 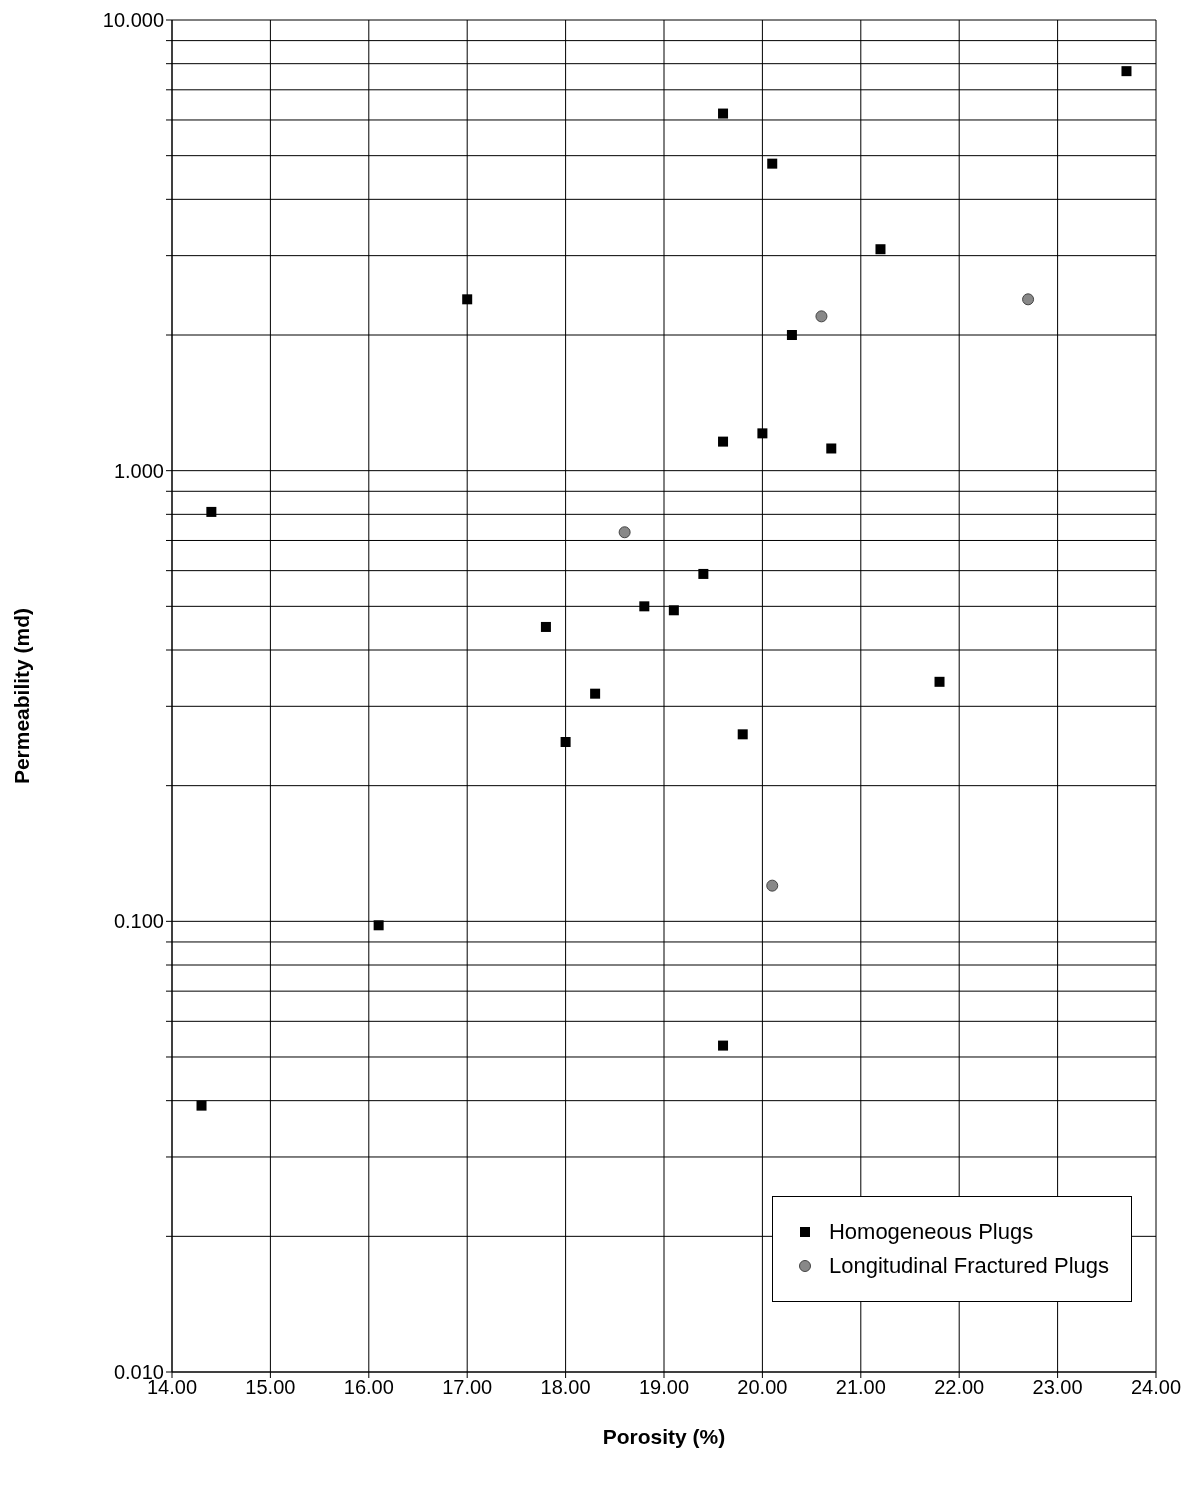 I want to click on x-tick-label: 24.00, so click(x=1156, y=1387).